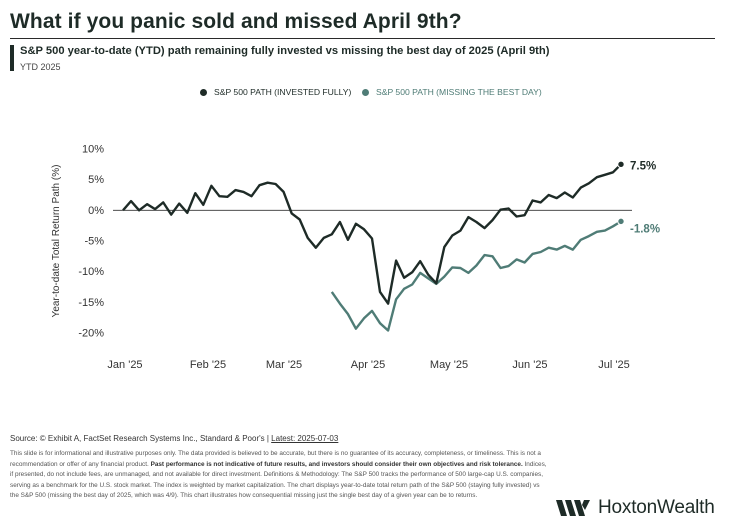 The width and height of the screenshot is (735, 529). What do you see at coordinates (643, 166) in the screenshot?
I see `end-label-invested: 7.5%` at bounding box center [643, 166].